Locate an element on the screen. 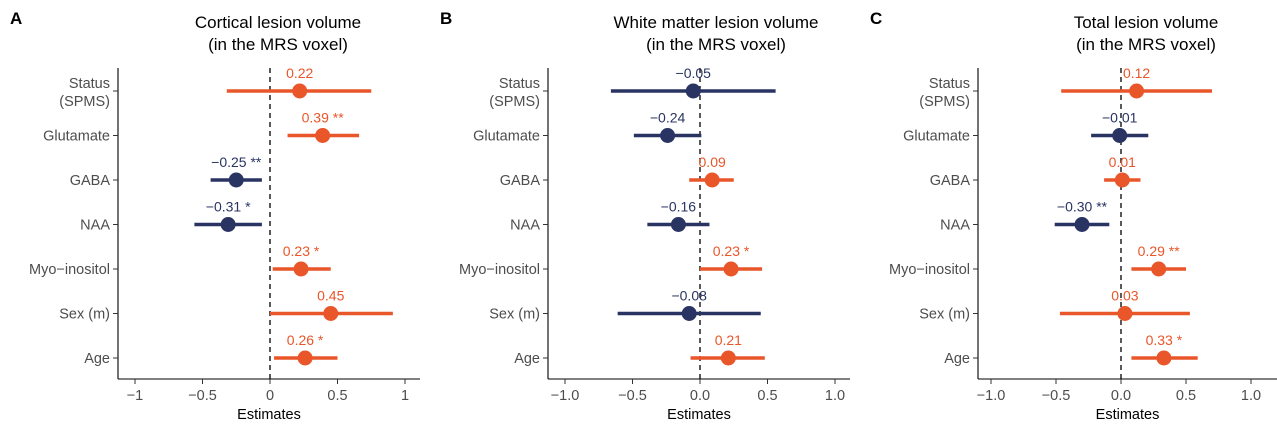 This screenshot has height=426, width=1277. data-label: −0.16 is located at coordinates (679, 207).